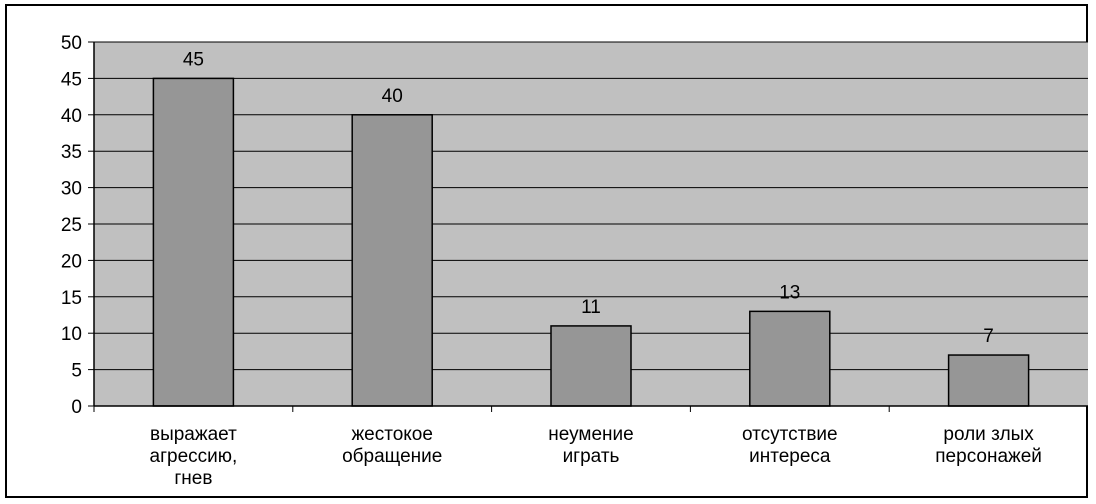  What do you see at coordinates (193, 478) in the screenshot?
I see `category-label: гнев` at bounding box center [193, 478].